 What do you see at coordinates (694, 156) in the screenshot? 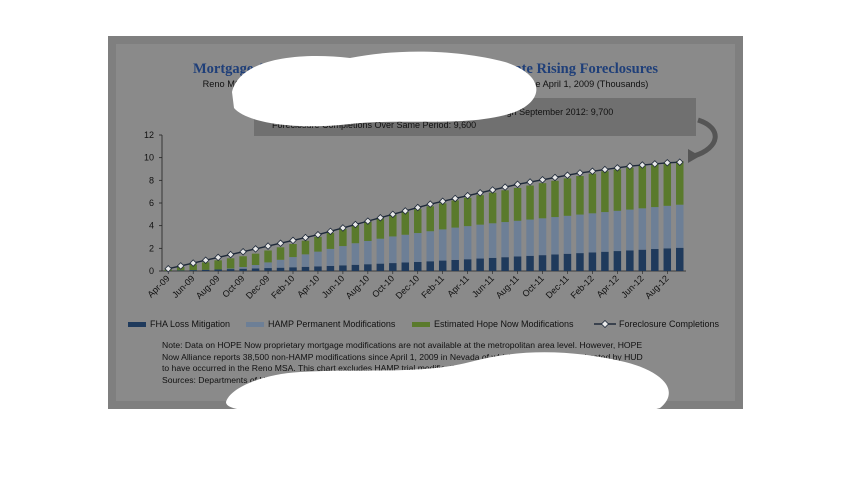
I see `callout-arrowhead` at bounding box center [694, 156].